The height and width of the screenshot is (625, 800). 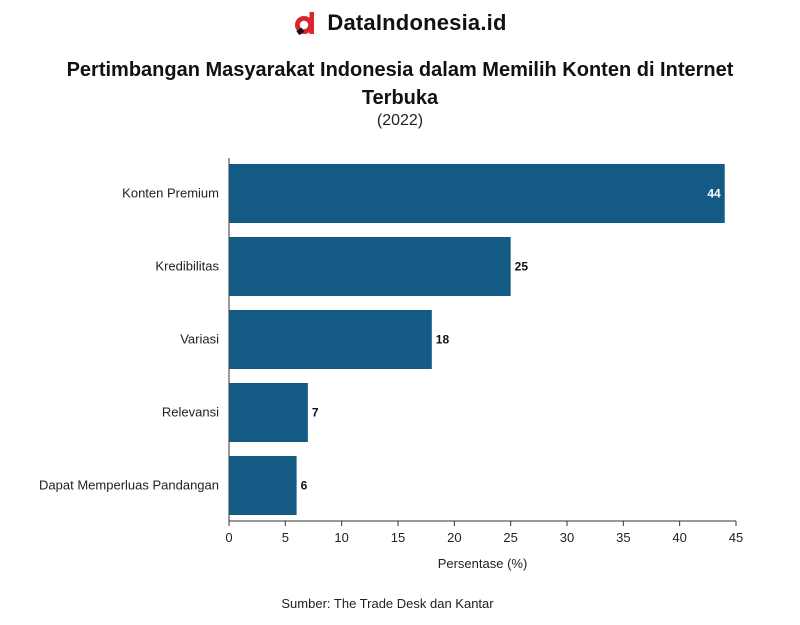 What do you see at coordinates (190, 412) in the screenshot?
I see `category-label-3: Relevansi` at bounding box center [190, 412].